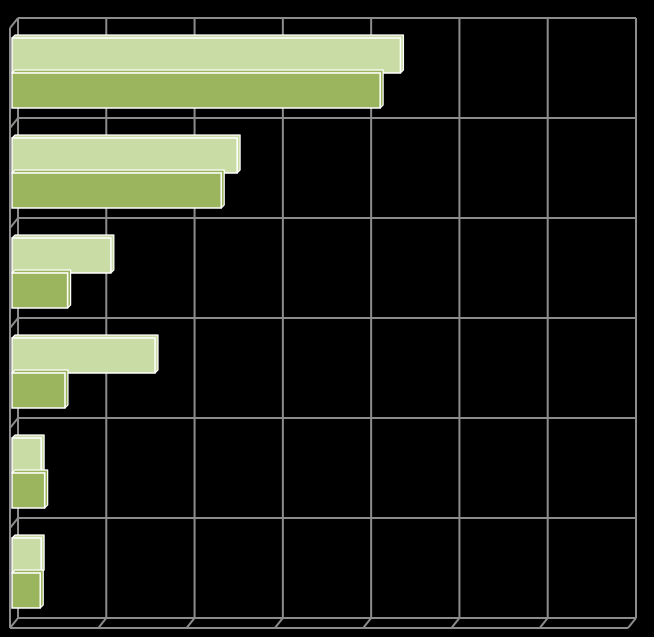  Describe the element at coordinates (632, 623) in the screenshot. I see `floor-right-edge` at that location.